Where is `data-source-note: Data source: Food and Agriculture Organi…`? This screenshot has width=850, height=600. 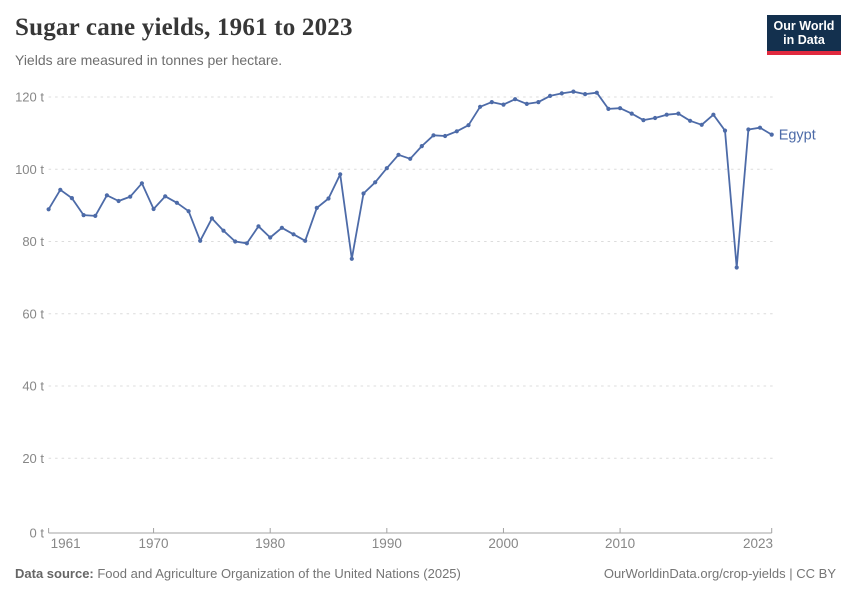
data-source-note: Data source: Food and Agriculture Organi… is located at coordinates (238, 573).